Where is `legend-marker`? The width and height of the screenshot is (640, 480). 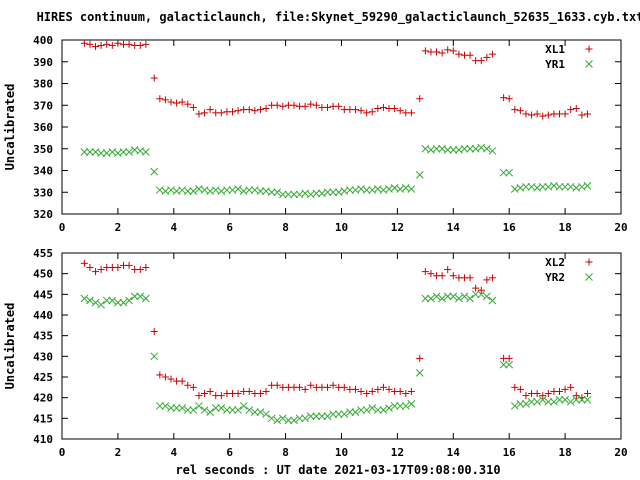 legend-marker is located at coordinates (589, 262).